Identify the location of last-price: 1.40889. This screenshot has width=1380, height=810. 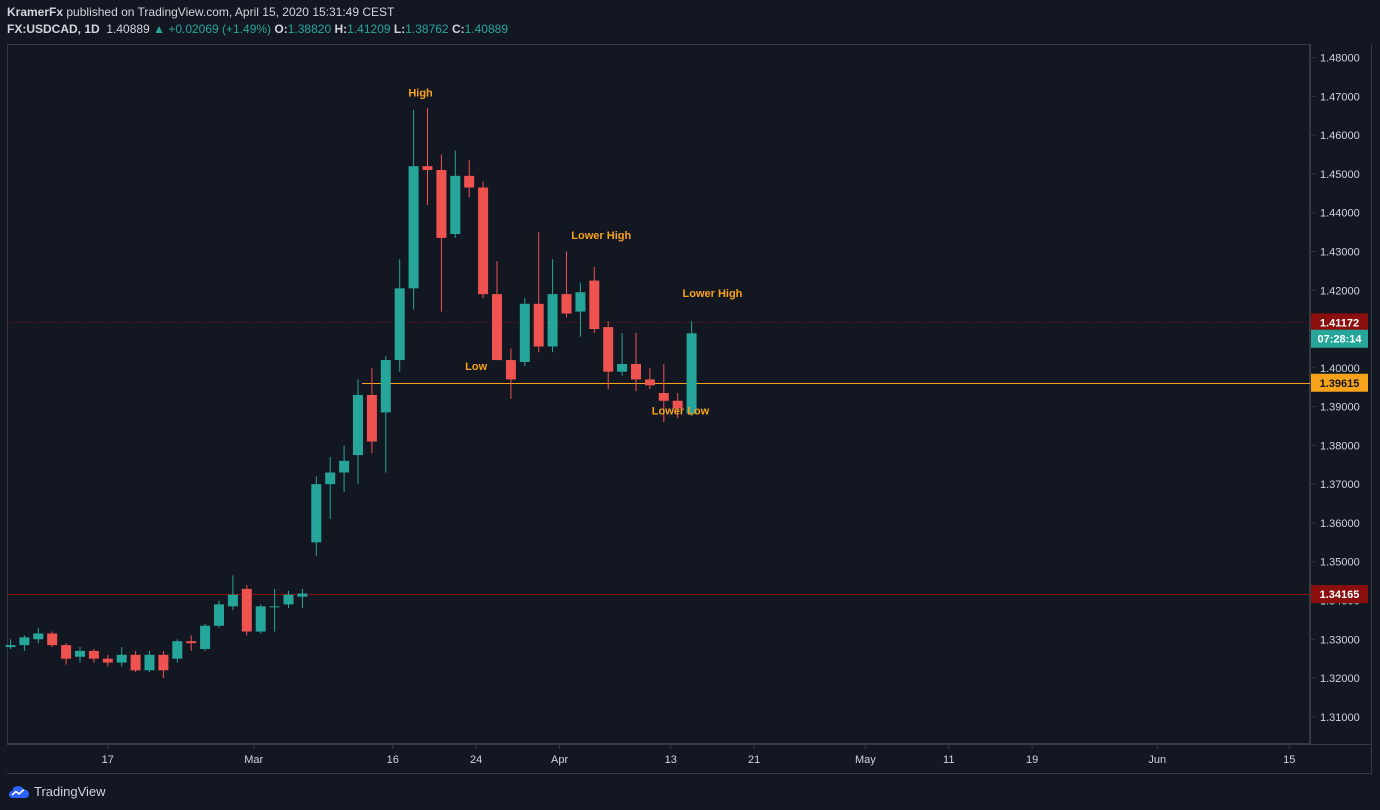
(128, 29).